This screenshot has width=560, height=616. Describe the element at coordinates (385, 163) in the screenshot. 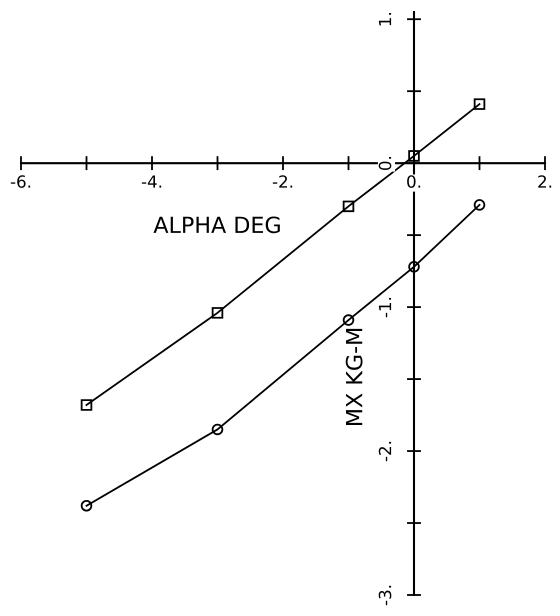

I see `y-tick-label: 0.` at that location.